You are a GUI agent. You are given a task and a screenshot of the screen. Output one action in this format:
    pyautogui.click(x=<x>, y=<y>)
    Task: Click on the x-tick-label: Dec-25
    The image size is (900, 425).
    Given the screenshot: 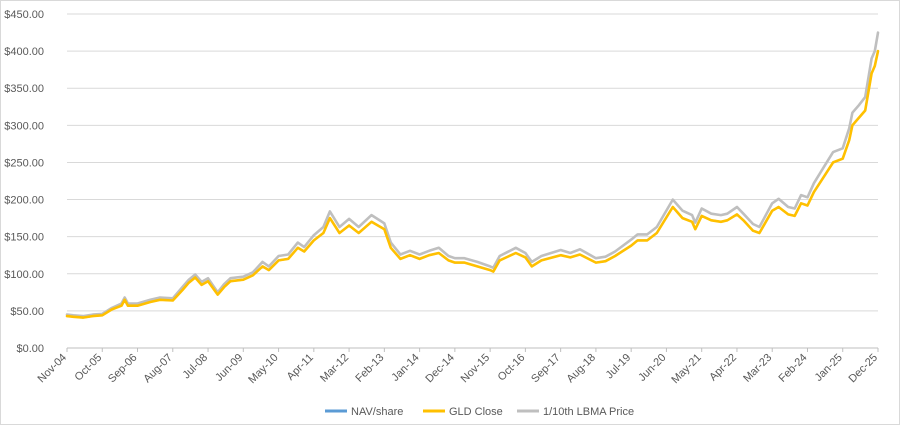 What is the action you would take?
    pyautogui.click(x=864, y=369)
    